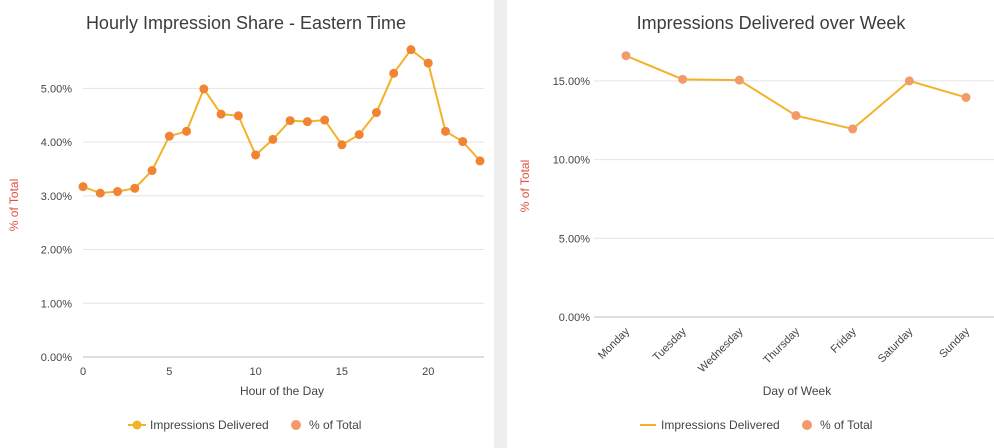  I want to click on y-tick-label: 15.00%, so click(572, 82).